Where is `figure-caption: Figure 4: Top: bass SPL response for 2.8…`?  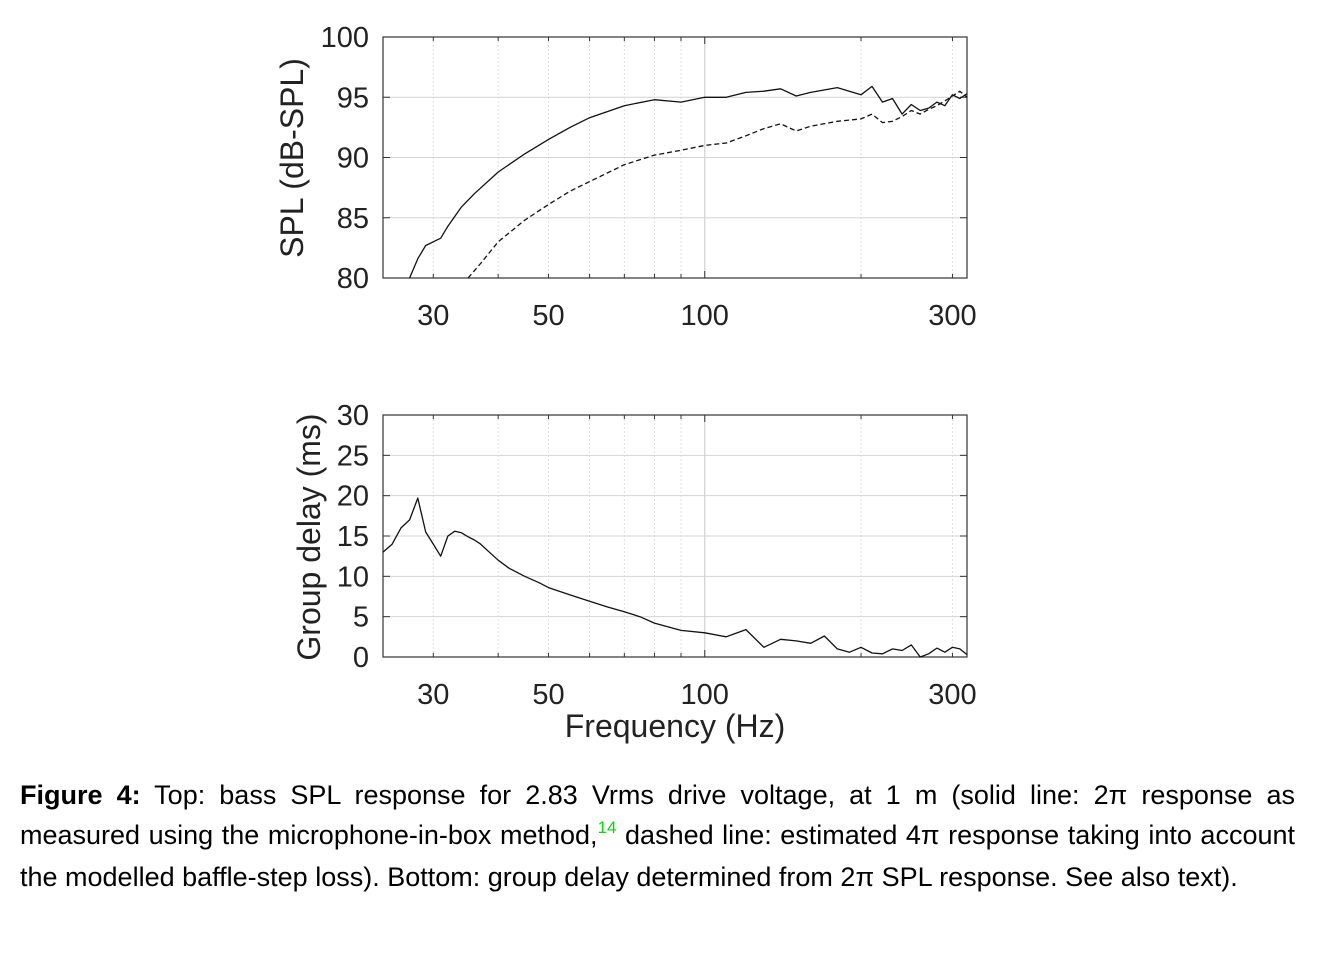
figure-caption: Figure 4: Top: bass SPL response for 2.8… is located at coordinates (657, 837).